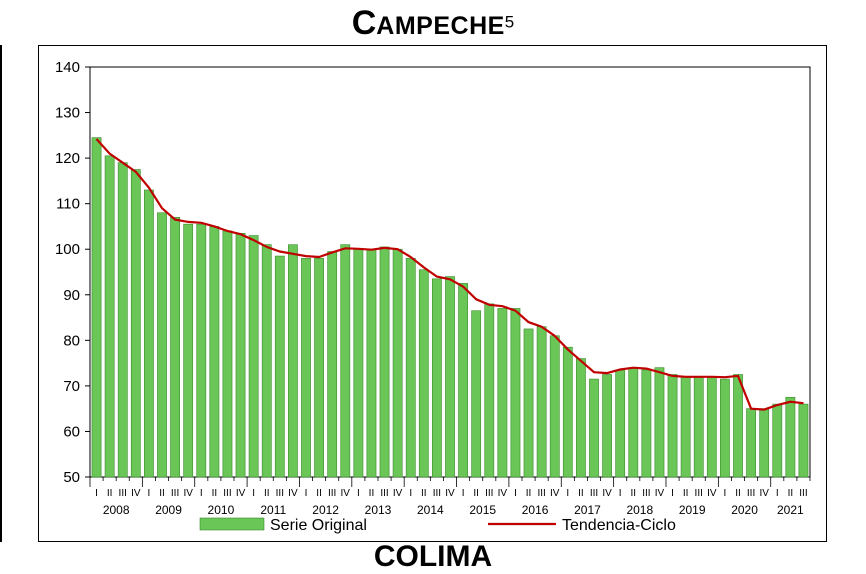  I want to click on y-tick-label: 100, so click(67, 249).